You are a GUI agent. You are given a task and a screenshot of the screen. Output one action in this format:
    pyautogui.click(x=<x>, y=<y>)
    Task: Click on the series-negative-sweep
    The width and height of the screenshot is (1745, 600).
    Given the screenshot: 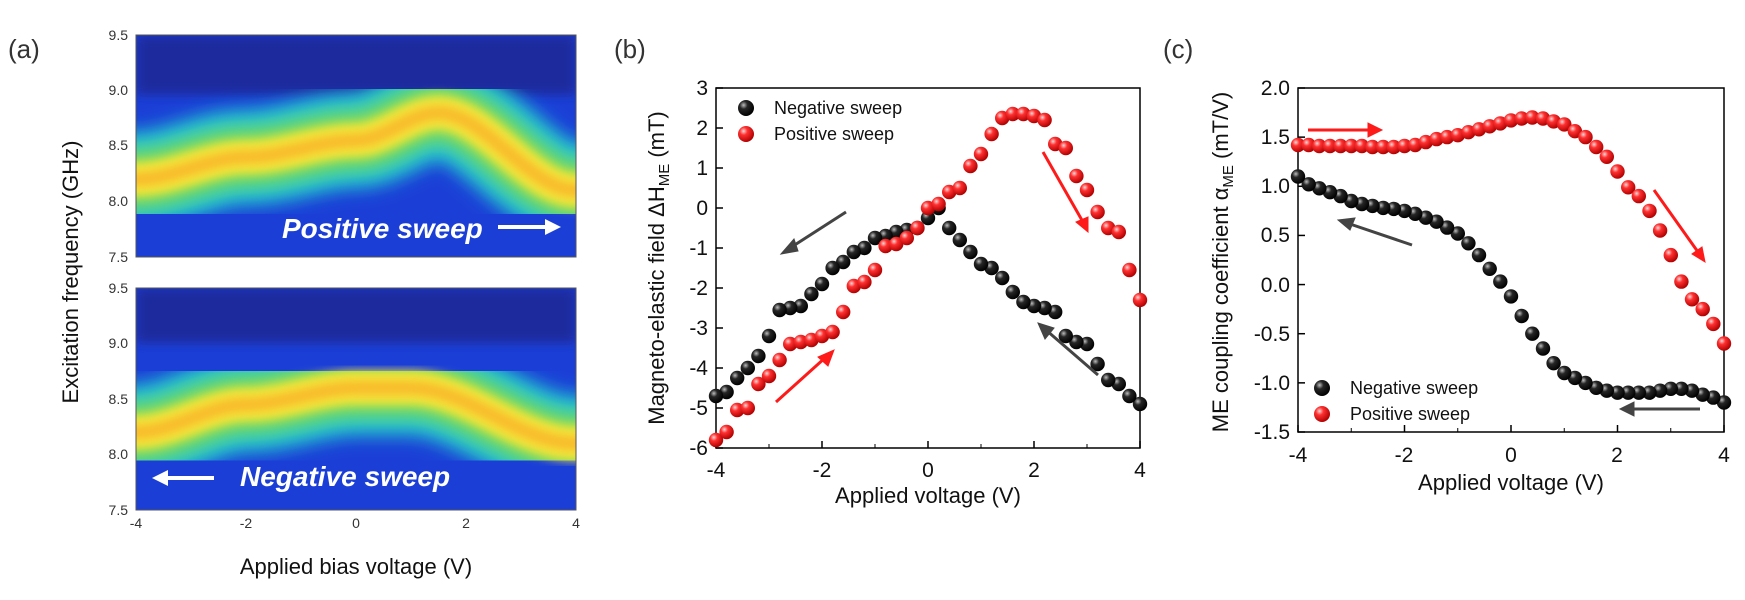 What is the action you would take?
    pyautogui.click(x=1511, y=289)
    